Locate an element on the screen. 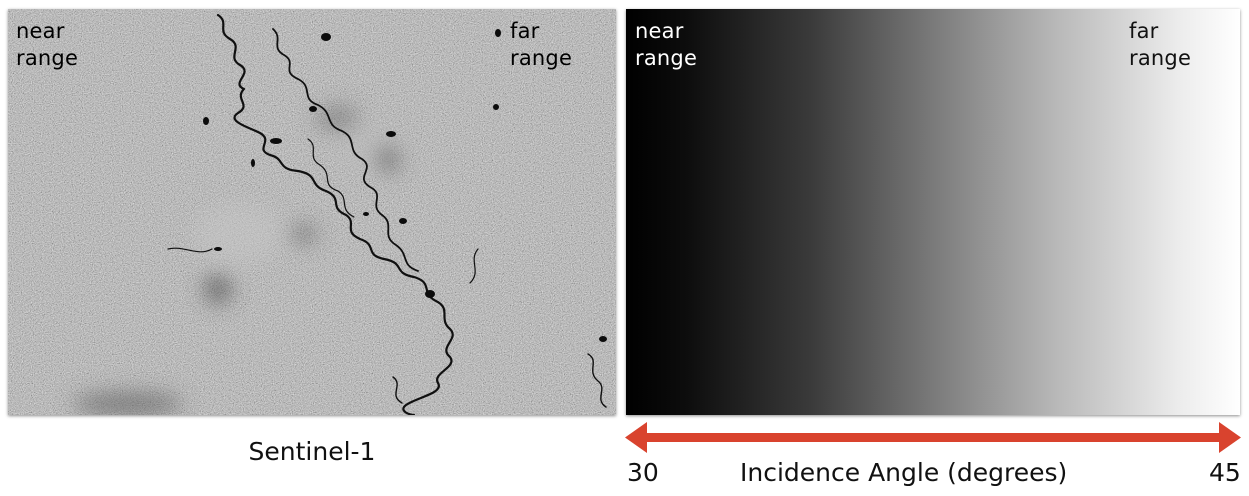 The height and width of the screenshot is (496, 1249). sar-near-range-label: near range is located at coordinates (47, 44).